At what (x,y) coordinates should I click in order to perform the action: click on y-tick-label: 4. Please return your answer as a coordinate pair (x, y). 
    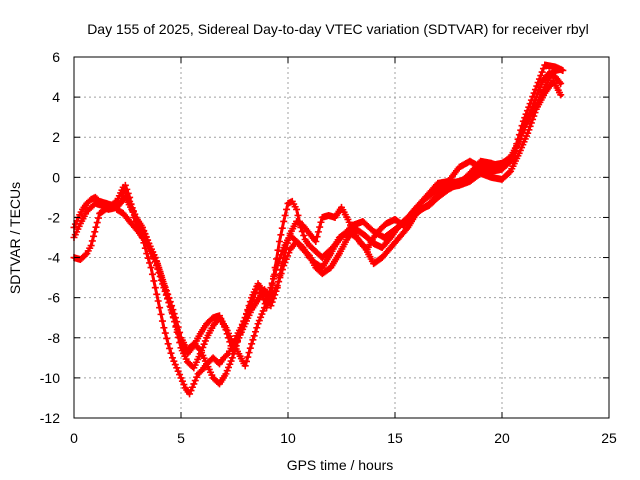
    Looking at the image, I should click on (56, 97).